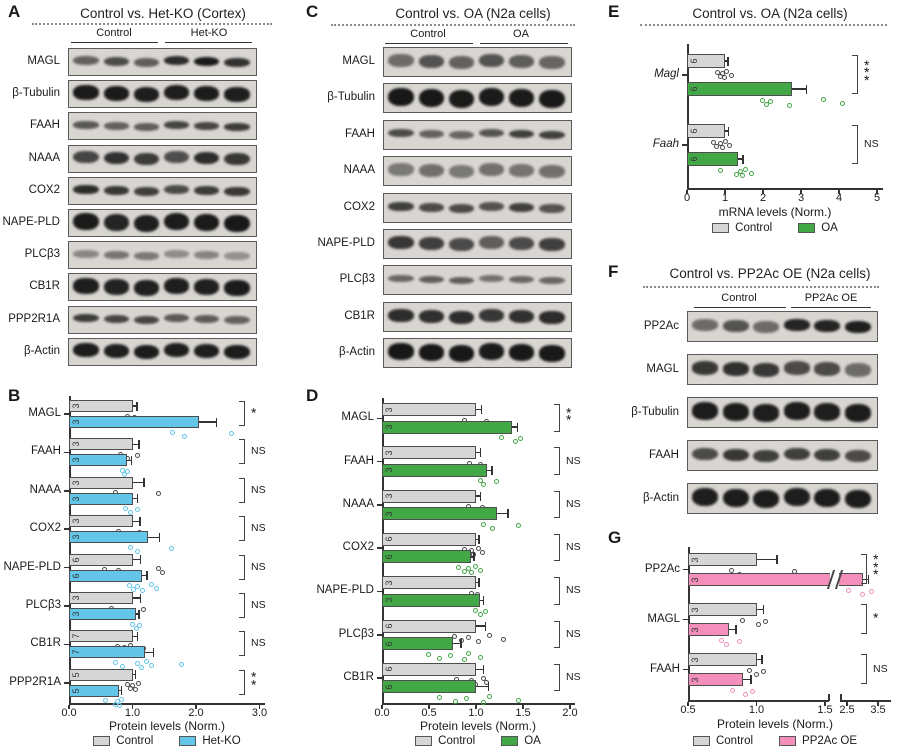 The height and width of the screenshot is (755, 900). I want to click on title-dotted-rule, so click(761, 287).